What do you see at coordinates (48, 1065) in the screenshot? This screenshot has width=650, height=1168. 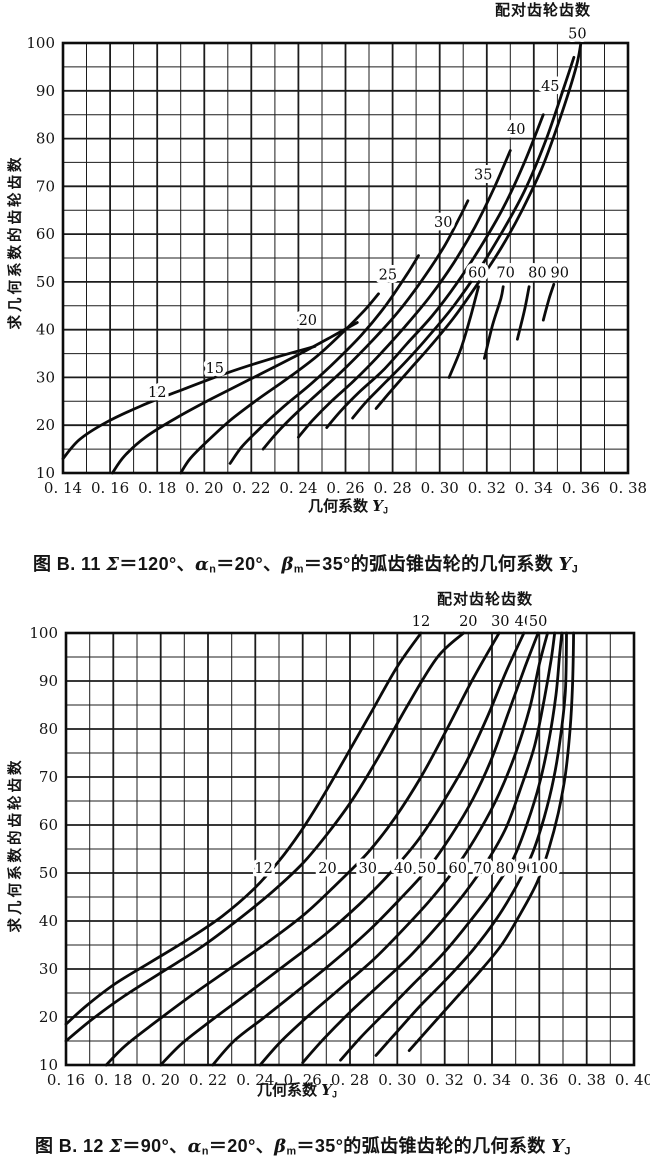 I see `y-tick-label: 10` at bounding box center [48, 1065].